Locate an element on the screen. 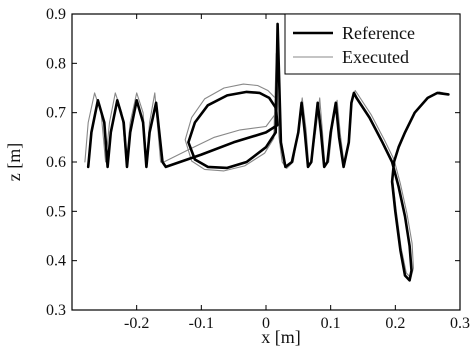  legend-box is located at coordinates (372, 44).